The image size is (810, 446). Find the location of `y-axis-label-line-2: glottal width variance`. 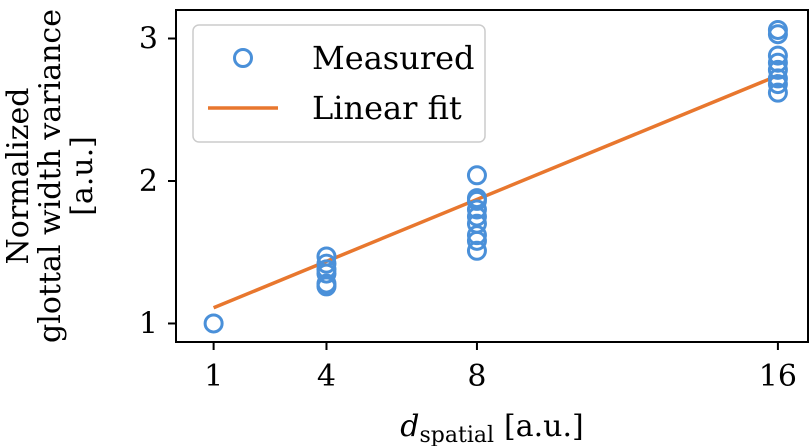

y-axis-label-line-2: glottal width variance is located at coordinates (50, 176).